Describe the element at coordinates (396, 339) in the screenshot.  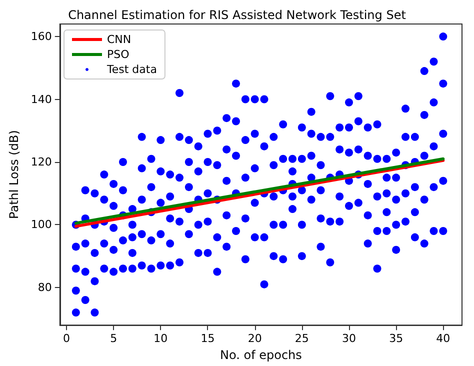
I see `x-tick-label: 35` at that location.